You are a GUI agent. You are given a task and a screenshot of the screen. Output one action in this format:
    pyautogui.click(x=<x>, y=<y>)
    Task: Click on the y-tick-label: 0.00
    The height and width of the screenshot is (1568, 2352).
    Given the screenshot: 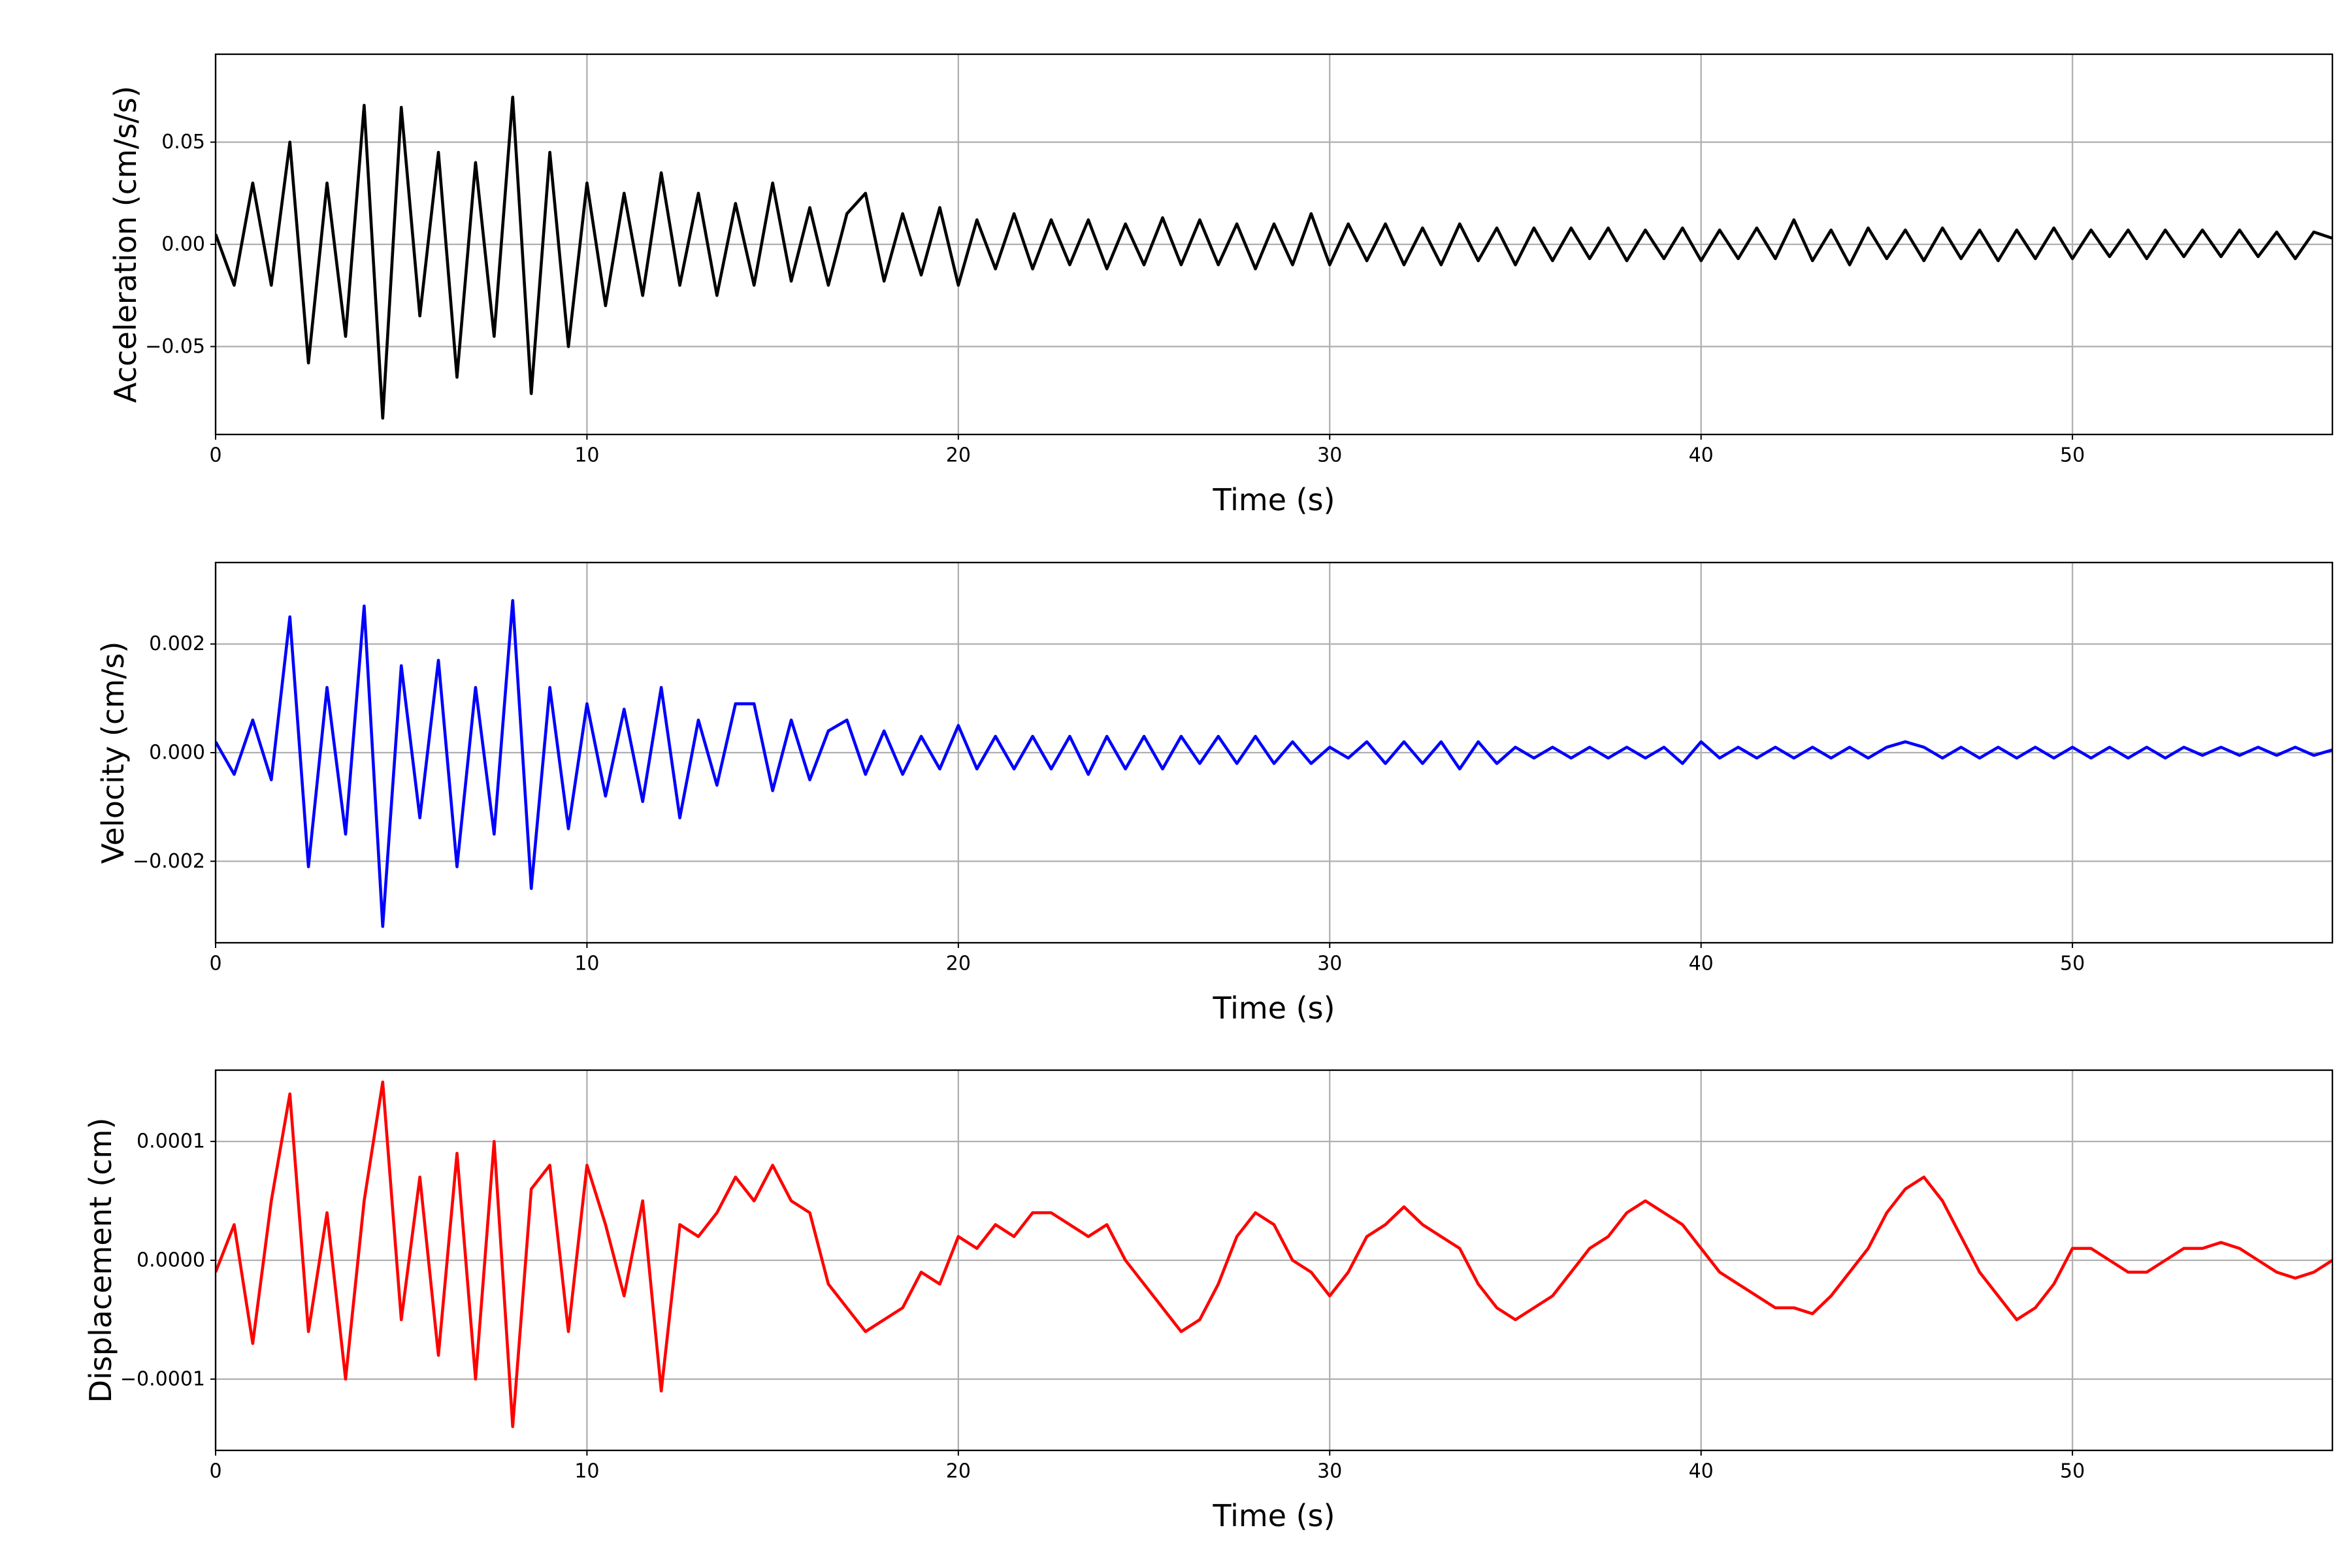 What is the action you would take?
    pyautogui.click(x=183, y=244)
    